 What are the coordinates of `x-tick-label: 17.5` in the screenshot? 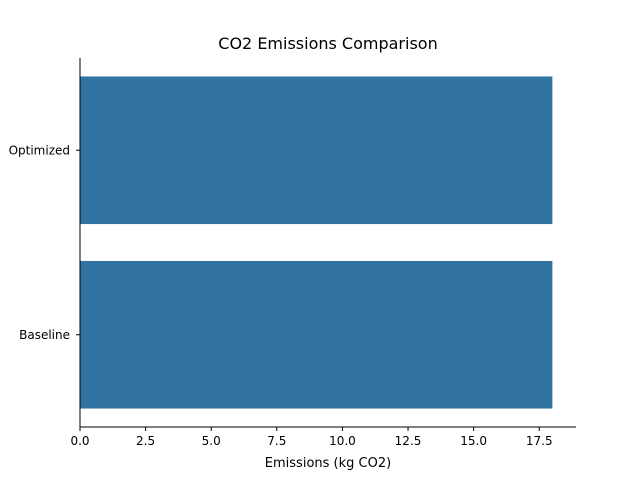 It's located at (539, 441).